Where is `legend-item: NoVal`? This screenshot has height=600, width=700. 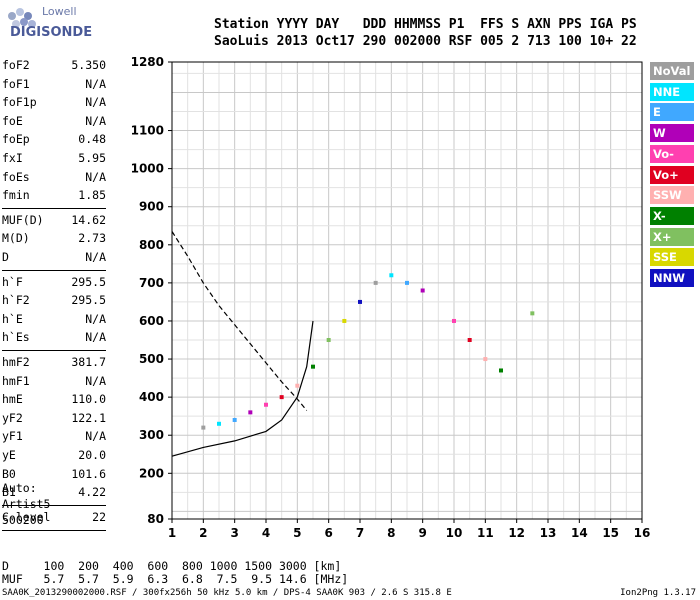 legend-item: NoVal is located at coordinates (672, 71).